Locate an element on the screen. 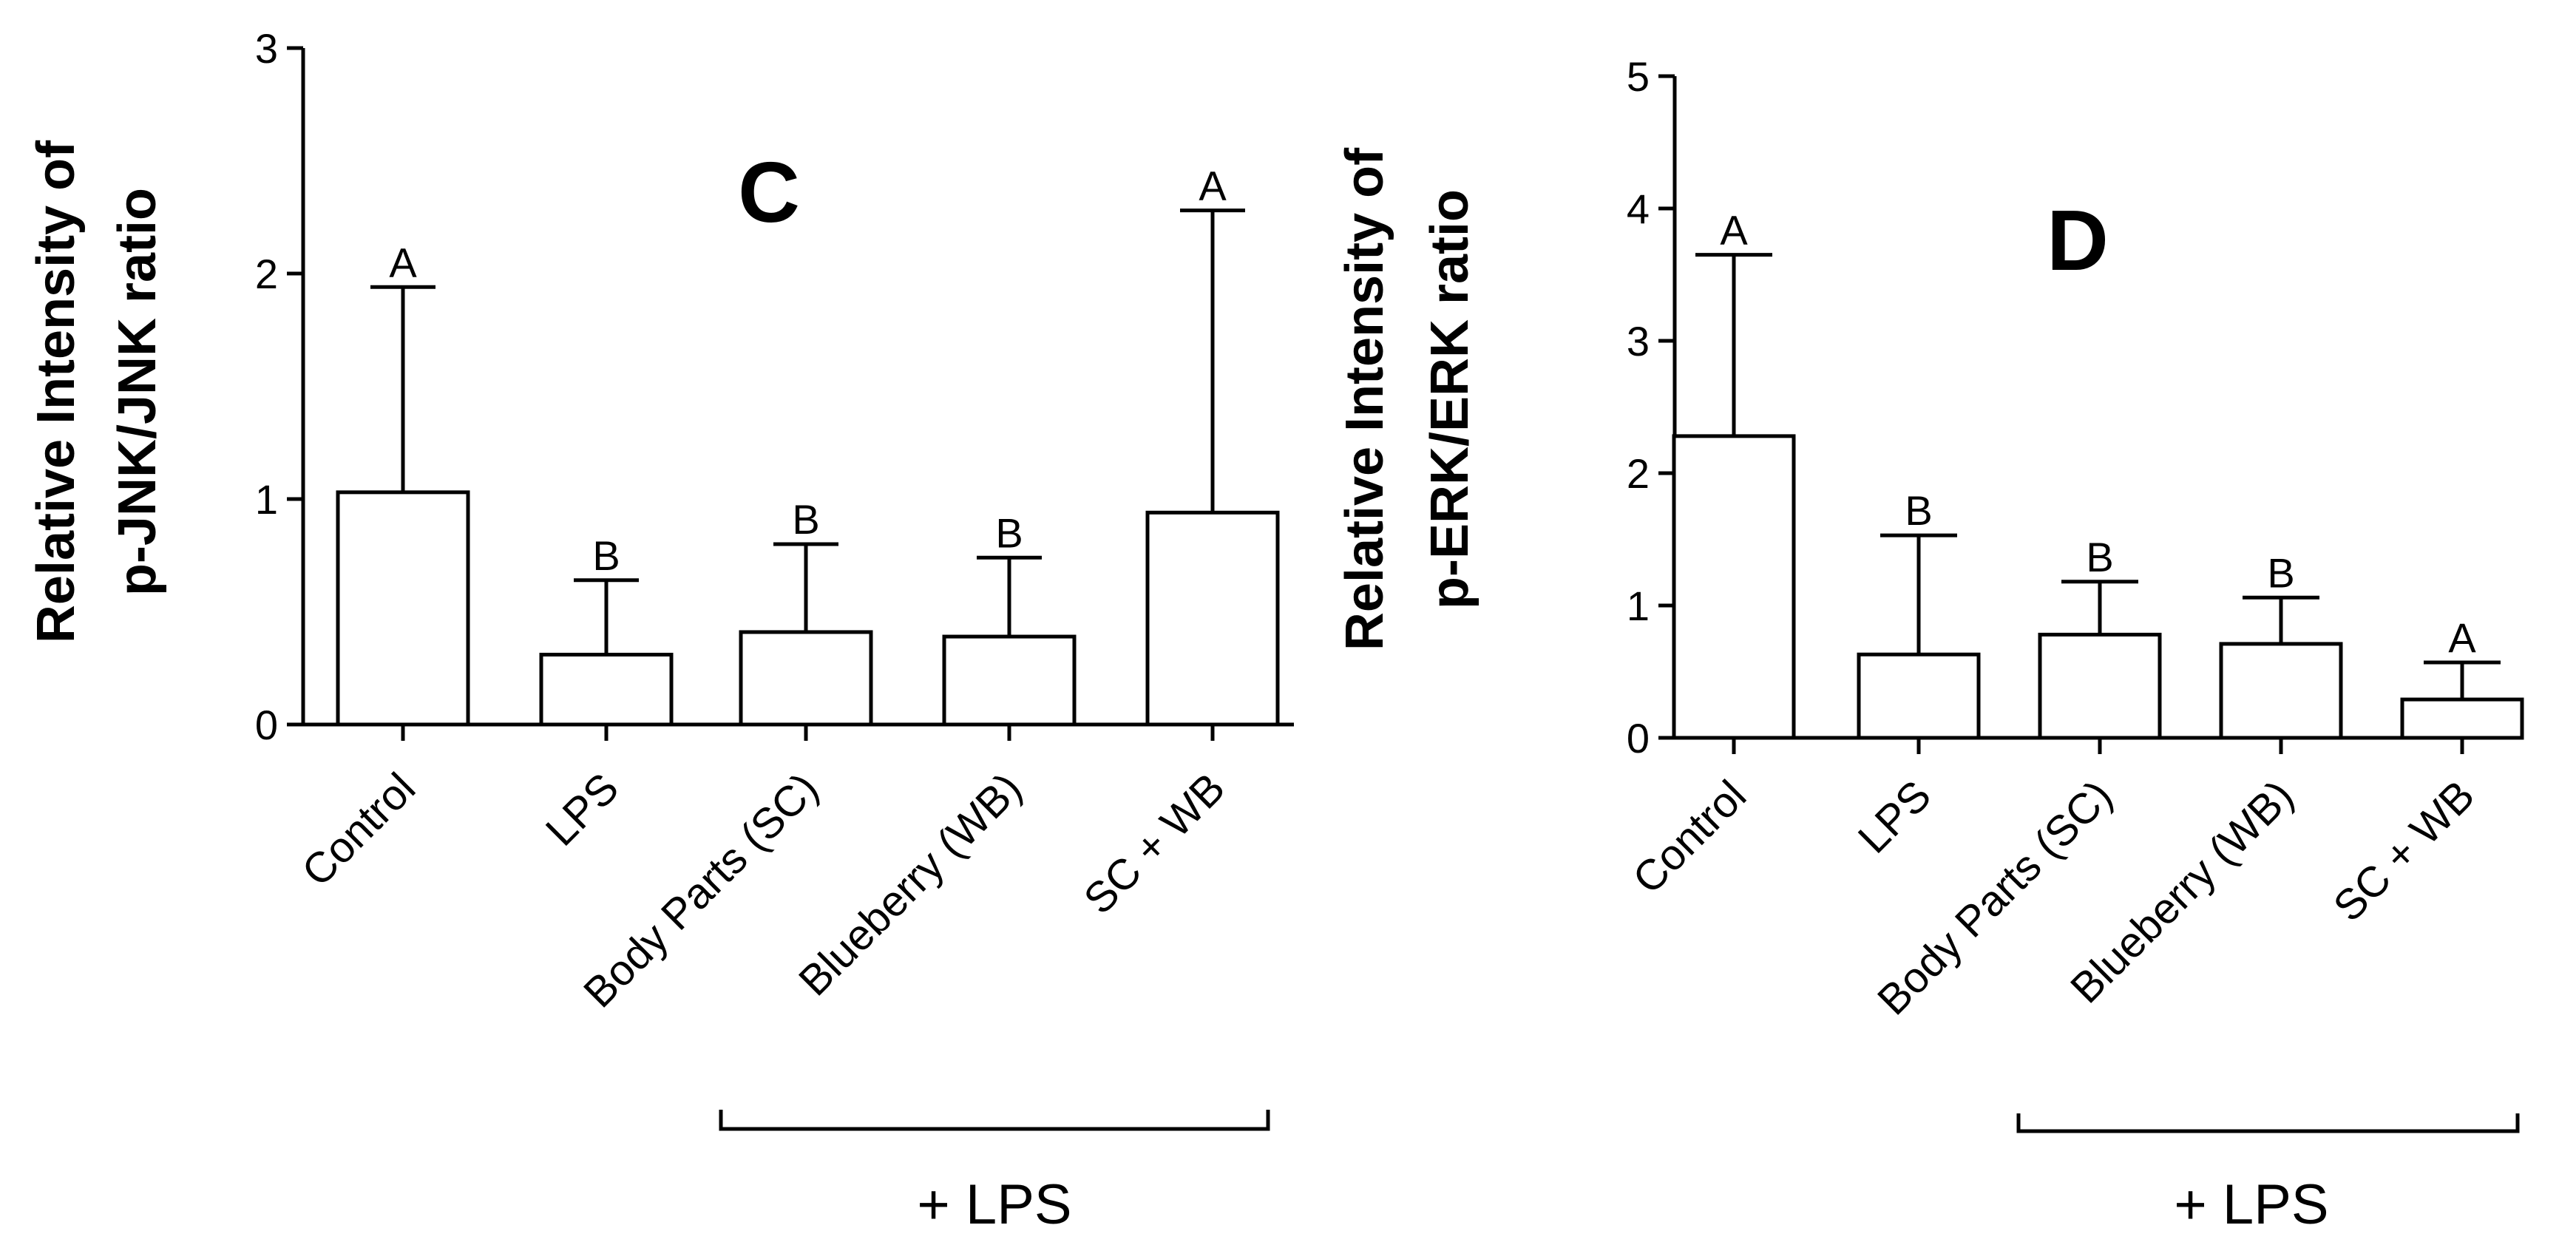 Image resolution: width=2576 pixels, height=1245 pixels. y-tick-label-c: 3 is located at coordinates (266, 48).